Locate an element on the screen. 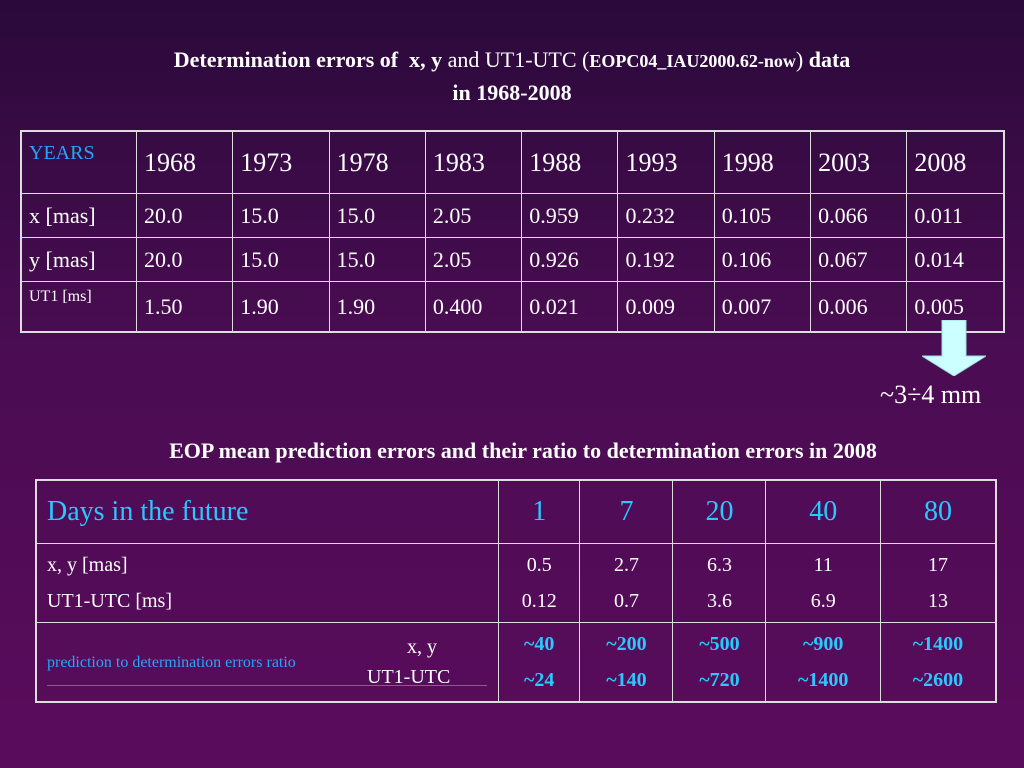  ratio-cell: ~1400 ~2600 is located at coordinates (938, 662).